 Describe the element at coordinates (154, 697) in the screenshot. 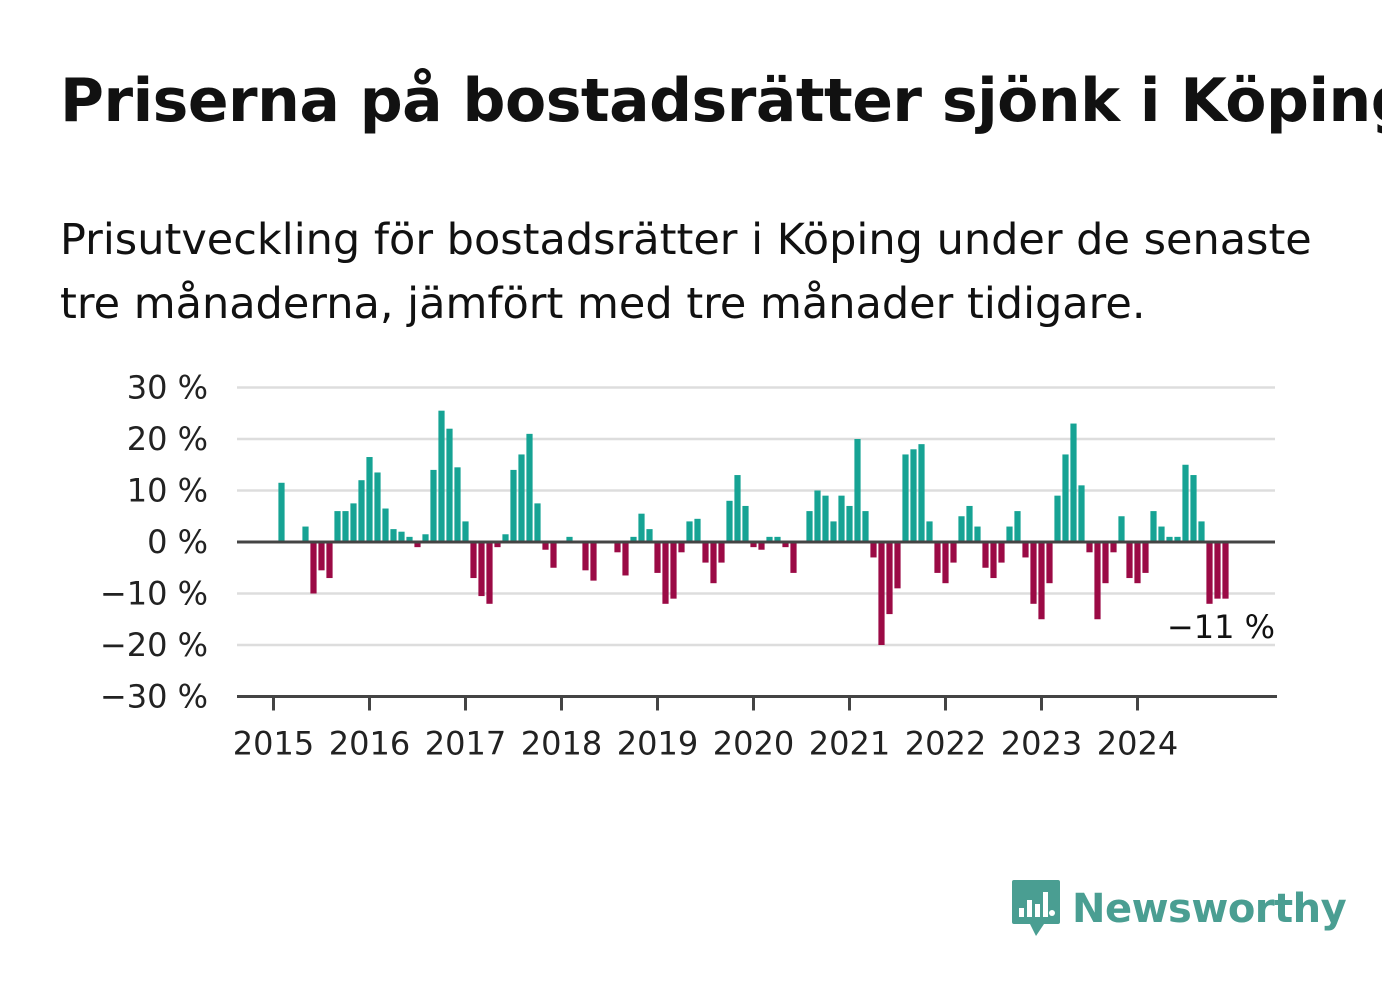

I see `y-tick-label: −30 %` at that location.